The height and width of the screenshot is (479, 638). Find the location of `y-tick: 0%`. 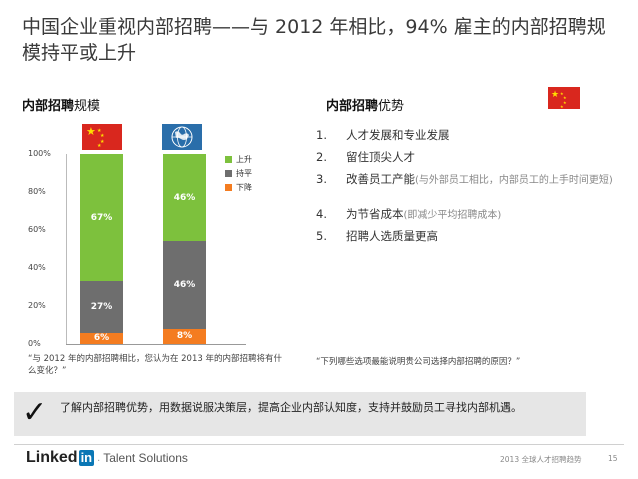

y-tick: 0% is located at coordinates (34, 343).